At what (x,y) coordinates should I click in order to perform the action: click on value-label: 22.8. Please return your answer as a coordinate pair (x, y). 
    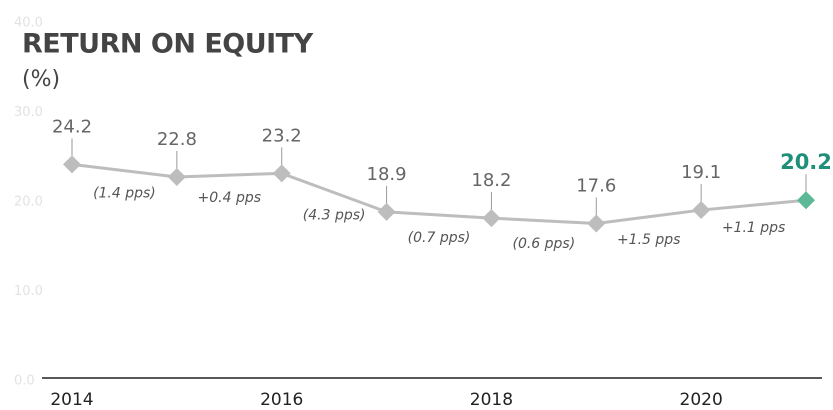
    Looking at the image, I should click on (177, 139).